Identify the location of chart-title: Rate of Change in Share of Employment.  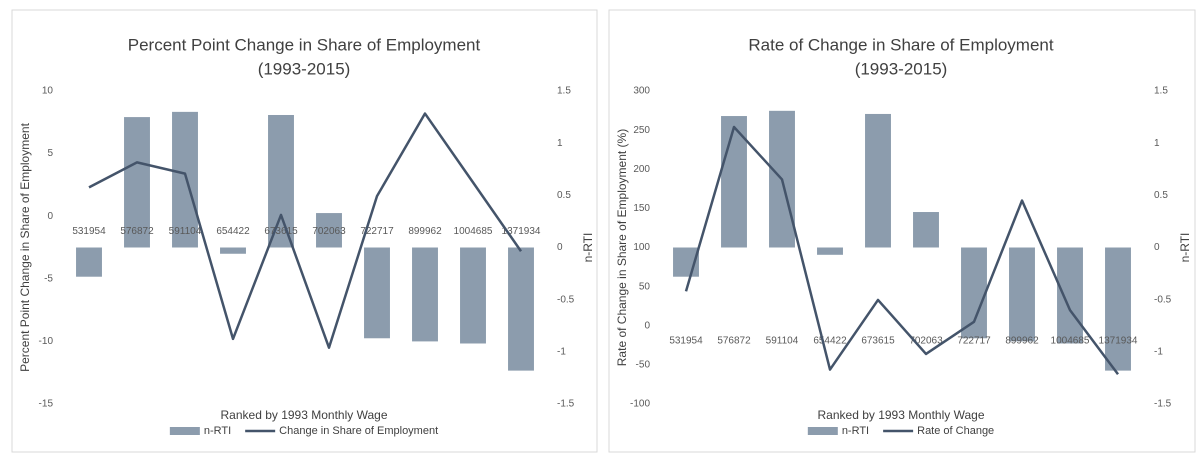
(901, 44).